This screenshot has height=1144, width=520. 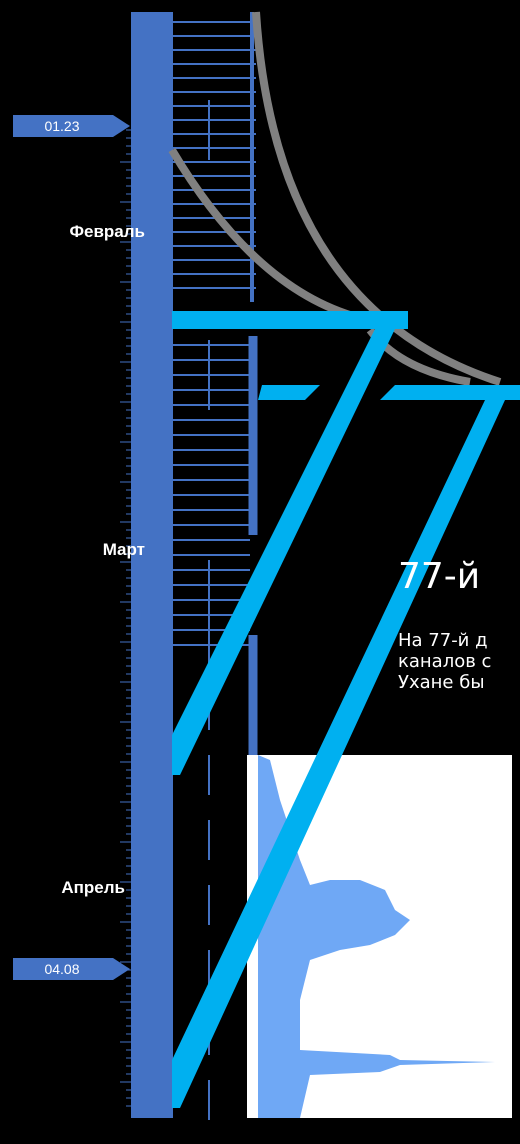 What do you see at coordinates (61, 969) in the screenshot?
I see `date-label: 04.08` at bounding box center [61, 969].